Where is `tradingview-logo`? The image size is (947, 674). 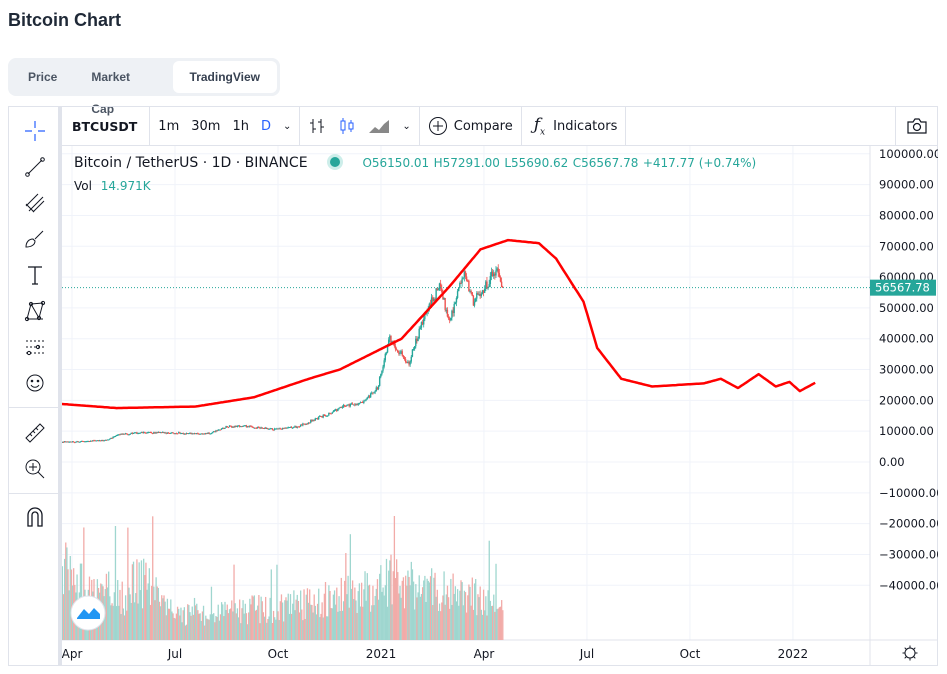
tradingview-logo is located at coordinates (88, 613).